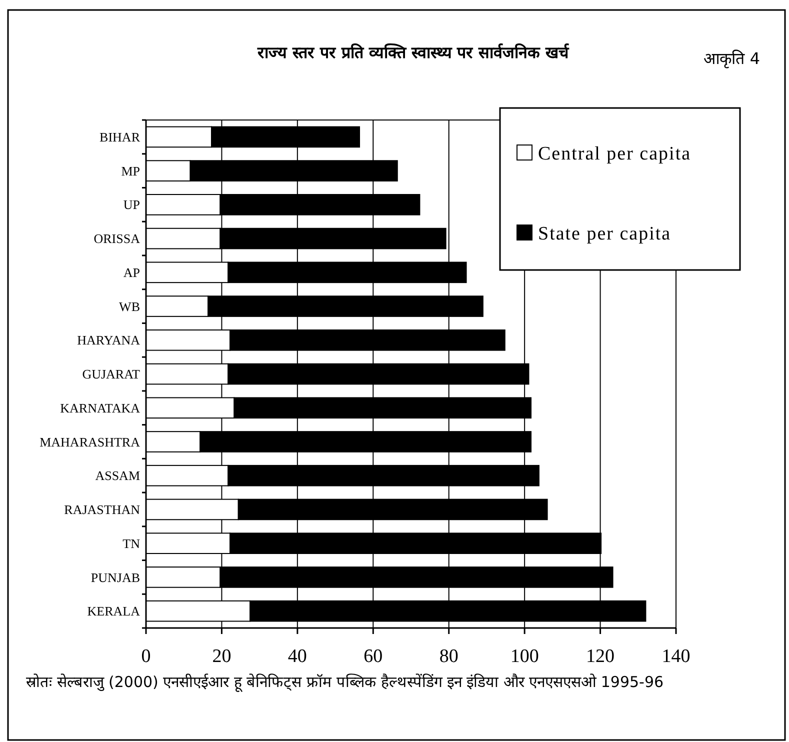 This screenshot has height=742, width=789. I want to click on legend-label: Central per capita, so click(615, 154).